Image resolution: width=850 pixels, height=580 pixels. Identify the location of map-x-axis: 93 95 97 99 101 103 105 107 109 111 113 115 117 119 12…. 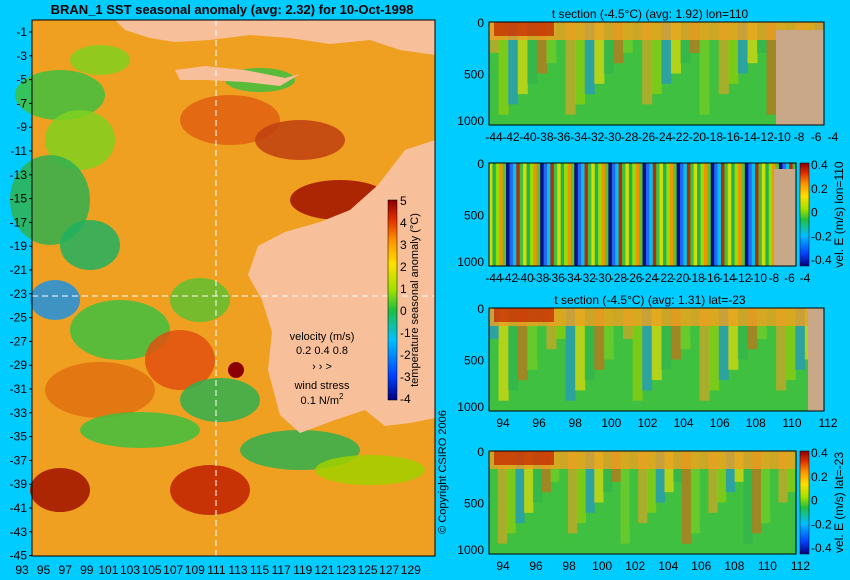
(218, 570).